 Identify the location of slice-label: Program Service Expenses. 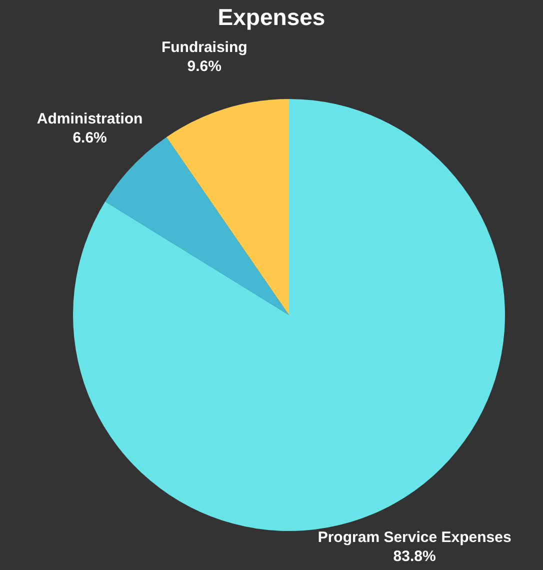
(415, 537).